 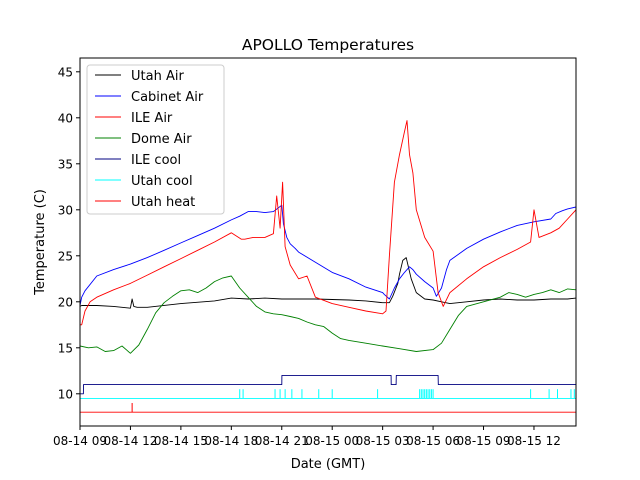 What do you see at coordinates (534, 441) in the screenshot?
I see `x-tick-label: 08-15 12` at bounding box center [534, 441].